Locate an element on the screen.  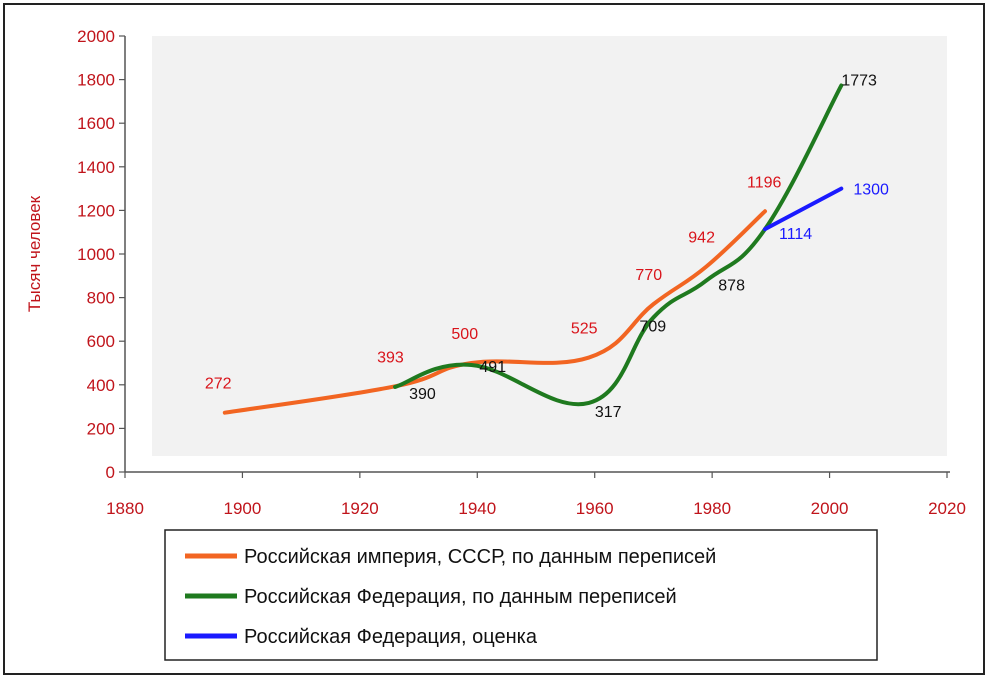
data-label: 770 is located at coordinates (648, 275).